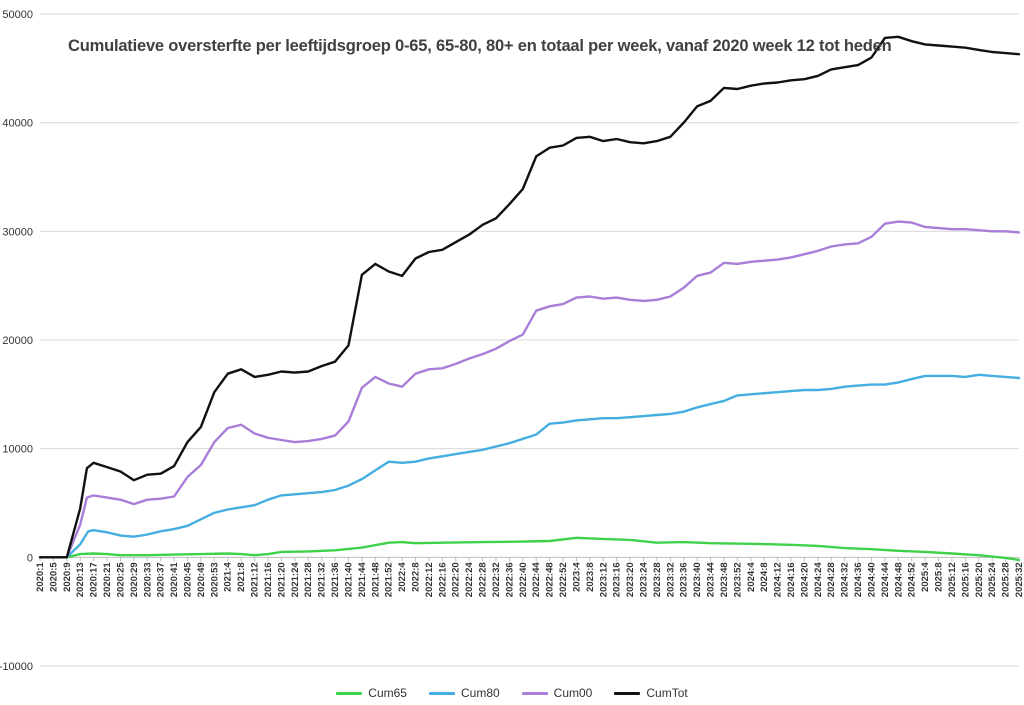 The width and height of the screenshot is (1024, 705). Describe the element at coordinates (939, 577) in the screenshot. I see `x-tick-label: 2025:8` at that location.